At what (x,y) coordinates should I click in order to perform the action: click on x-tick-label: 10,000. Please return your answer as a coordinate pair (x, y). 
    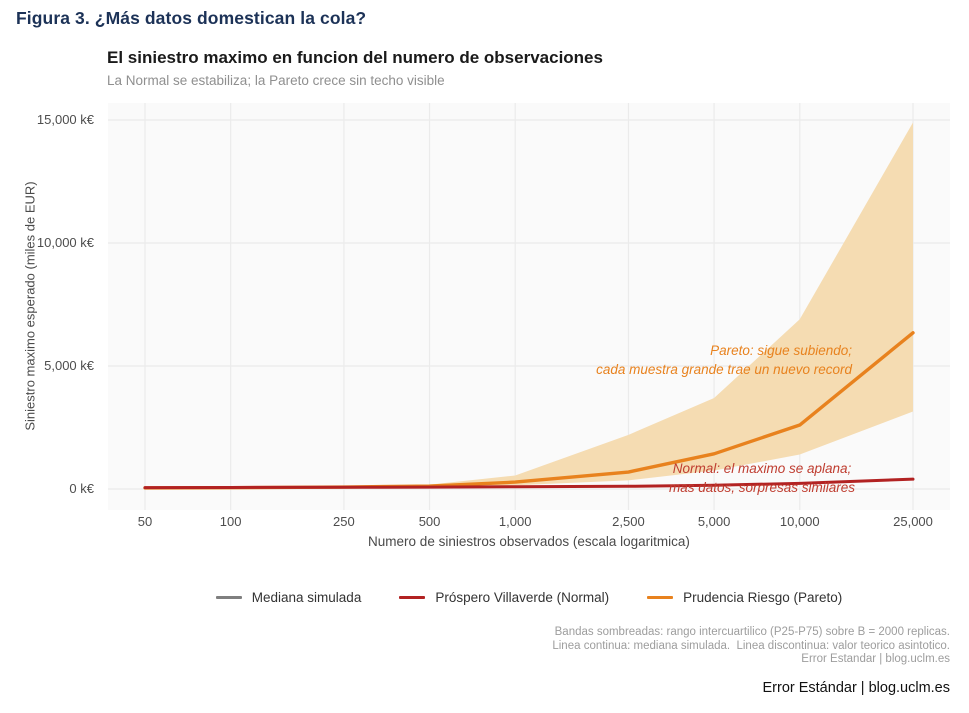
    Looking at the image, I should click on (799, 521).